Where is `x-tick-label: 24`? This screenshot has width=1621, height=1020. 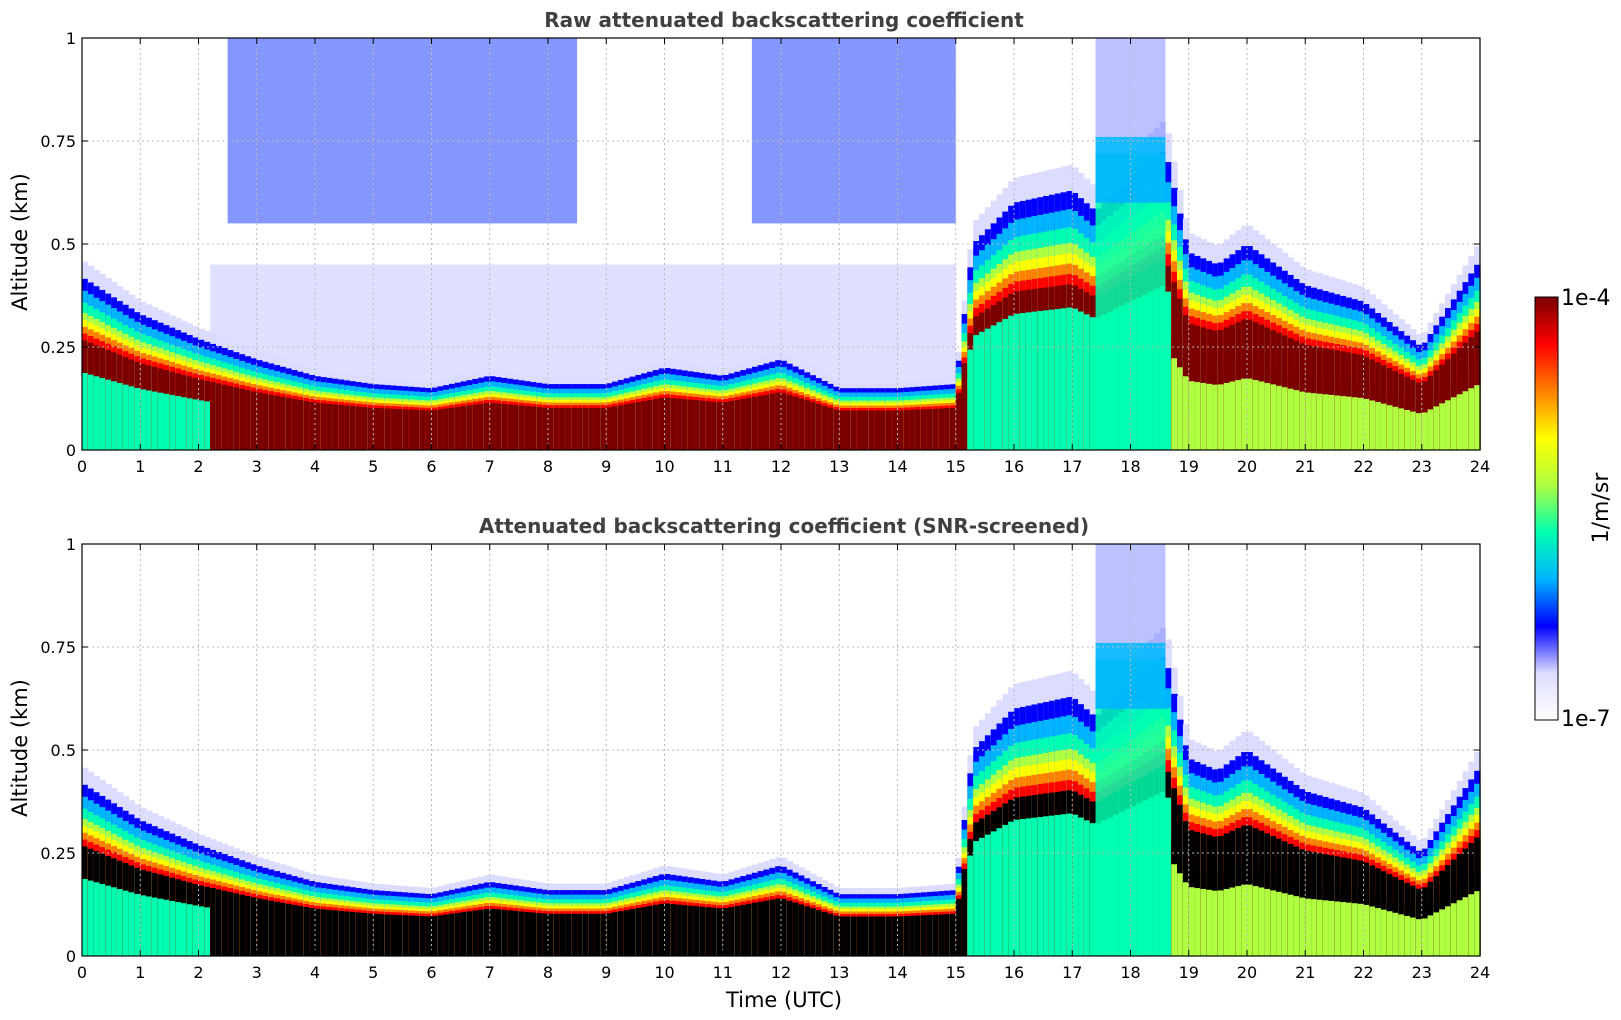 x-tick-label: 24 is located at coordinates (1480, 466).